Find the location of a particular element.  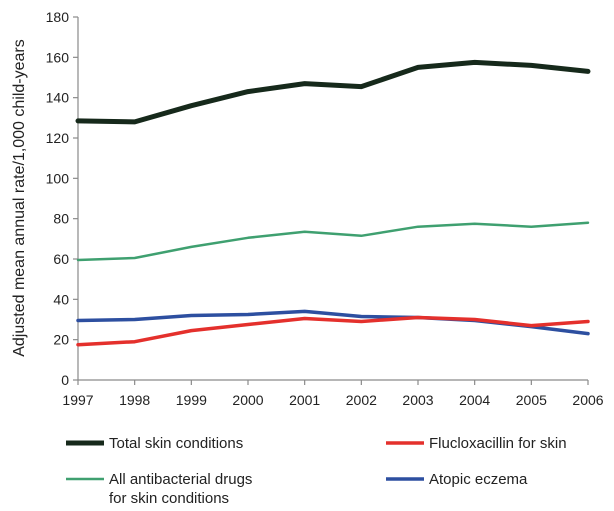

x-tick-label: 2002 is located at coordinates (361, 400).